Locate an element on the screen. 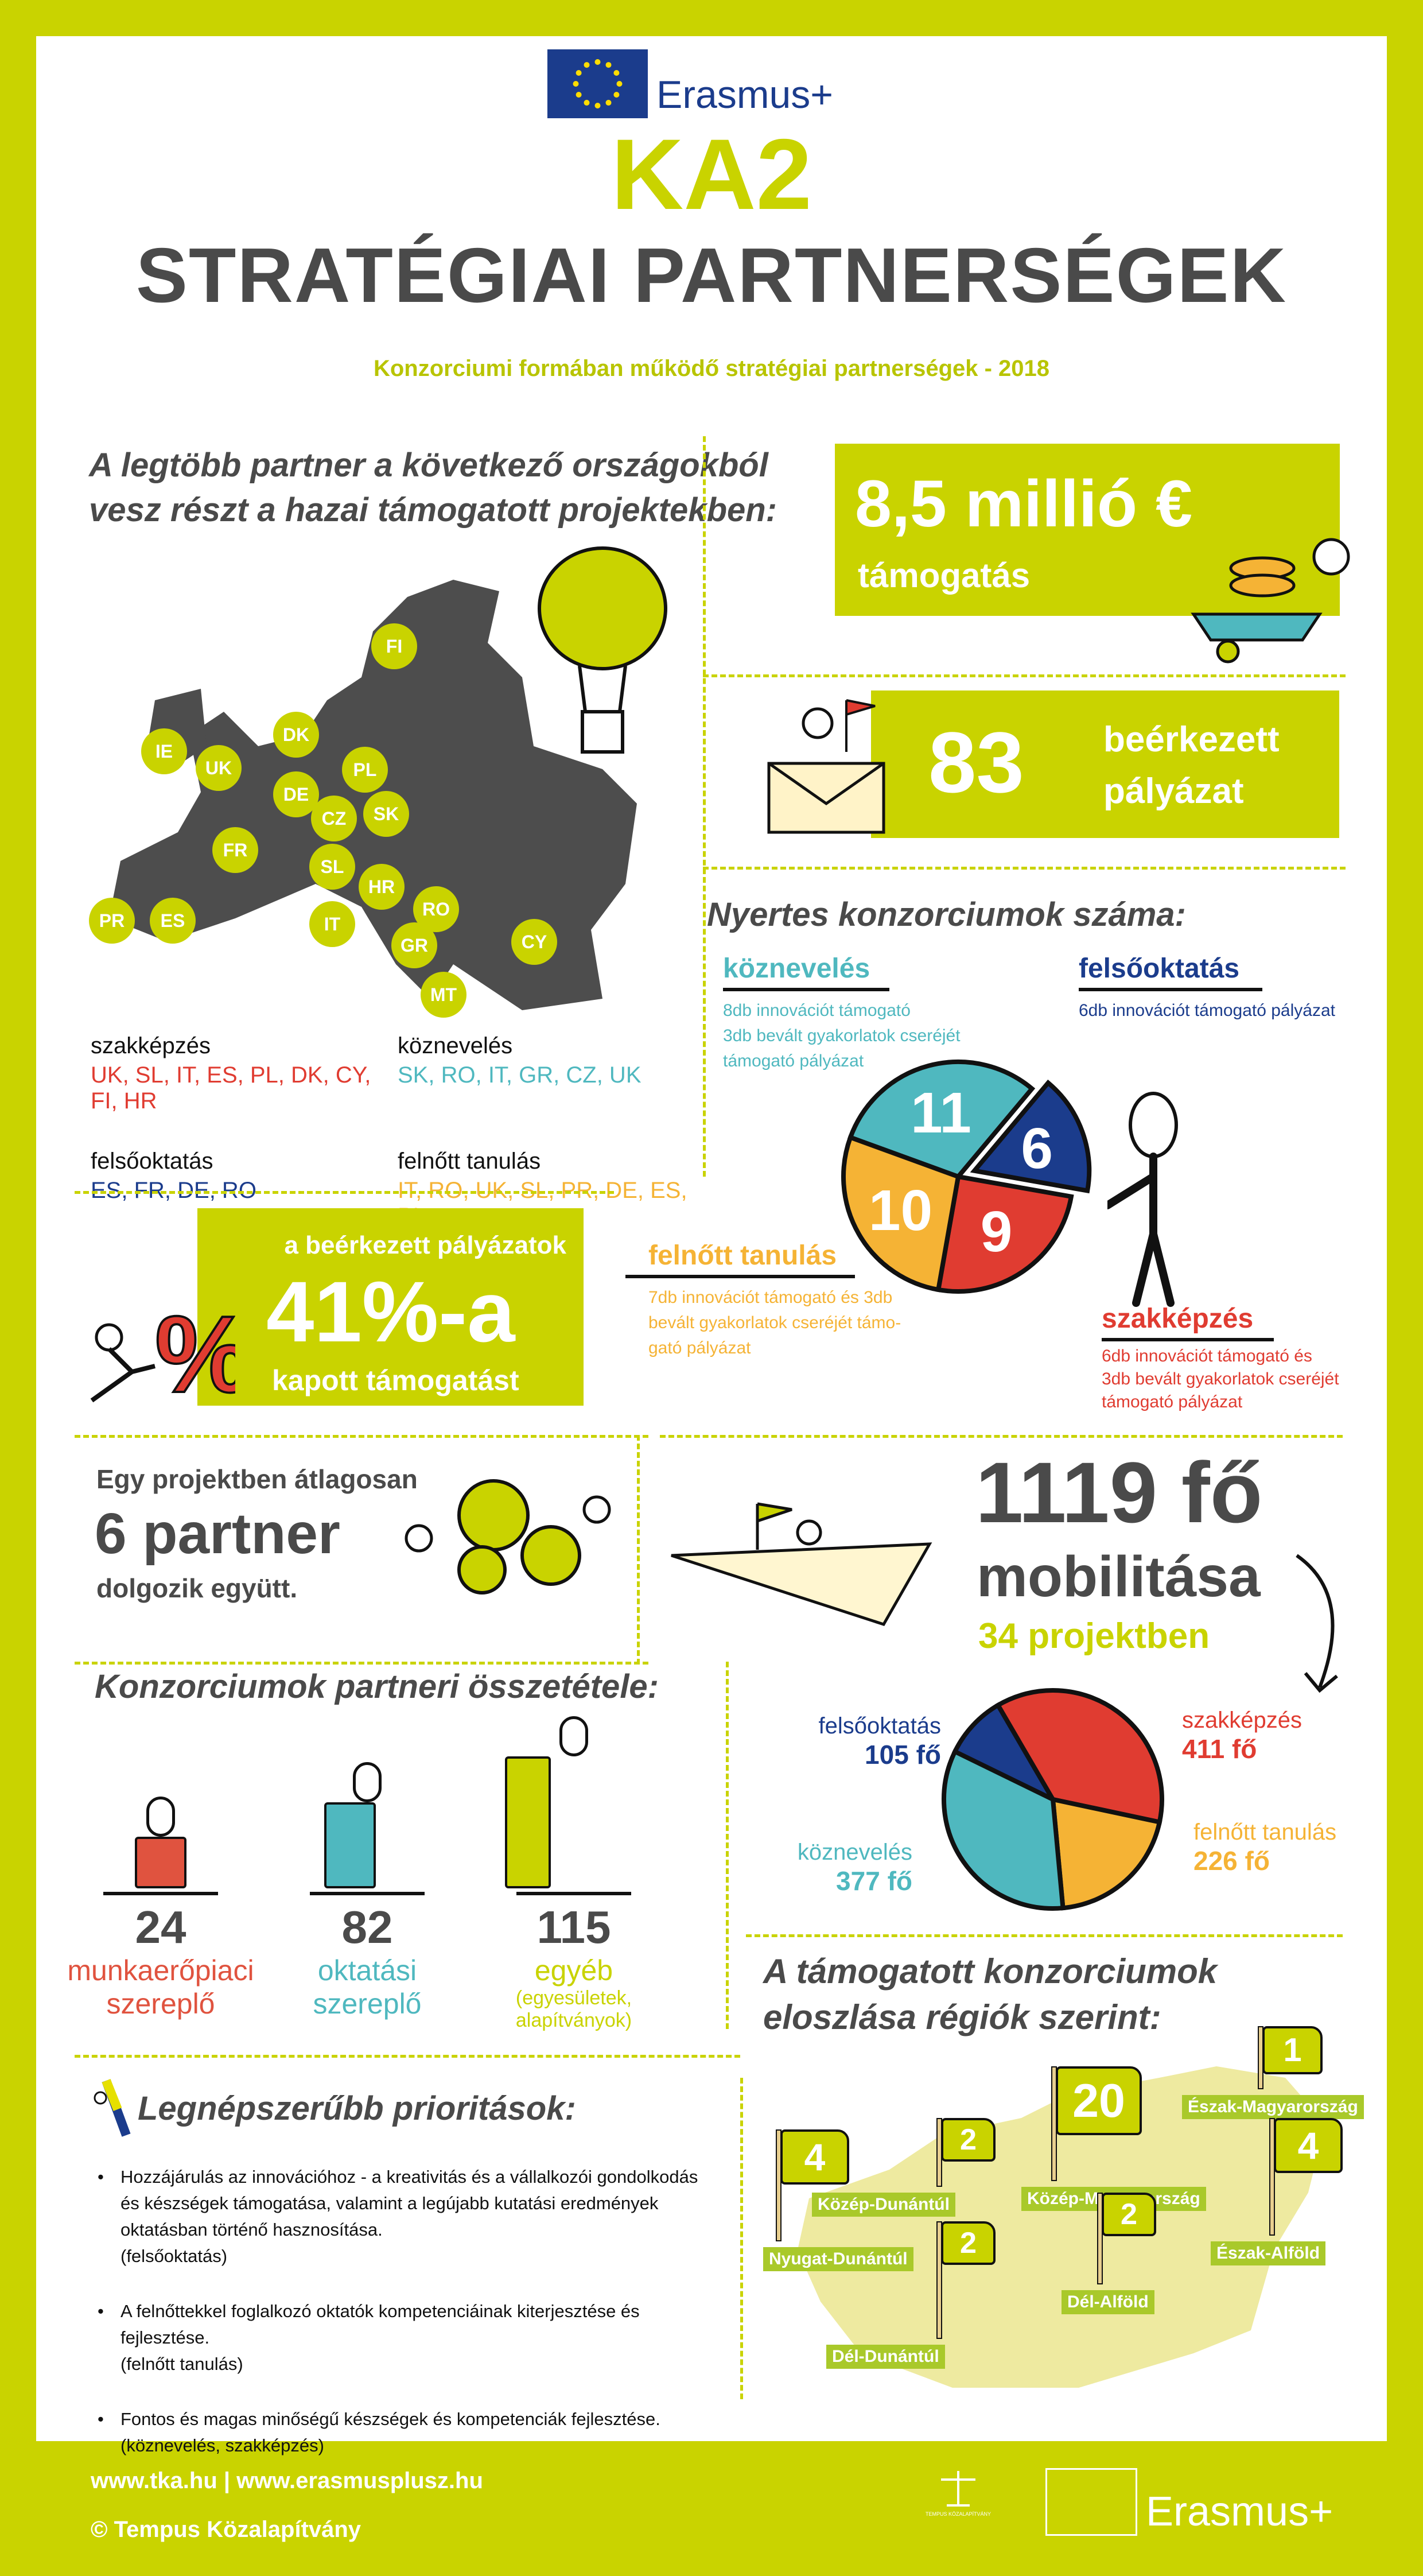 The height and width of the screenshot is (2576, 1423). country-code-cz: CZ is located at coordinates (334, 818).